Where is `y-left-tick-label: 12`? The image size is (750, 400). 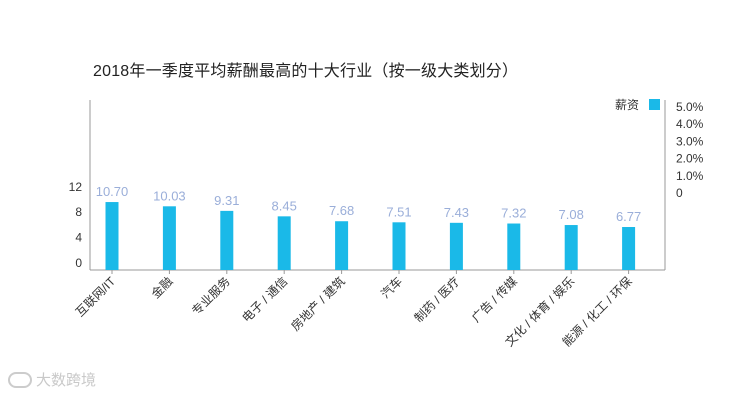
y-left-tick-label: 12 is located at coordinates (76, 187).